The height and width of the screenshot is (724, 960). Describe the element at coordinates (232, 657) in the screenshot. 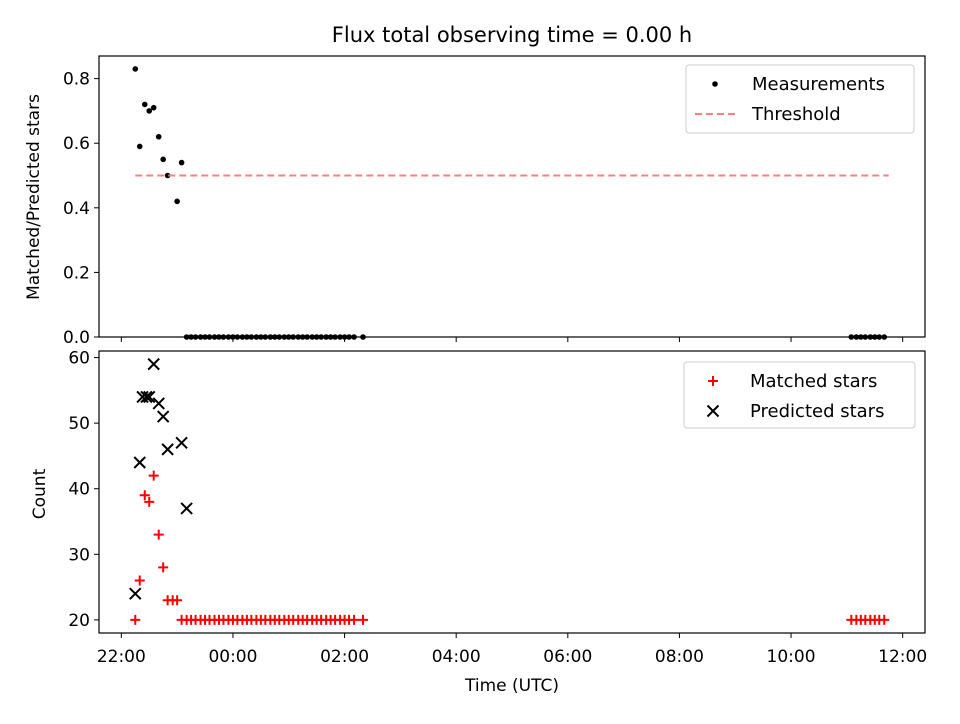

I see `x-tick-label: 00:00` at that location.